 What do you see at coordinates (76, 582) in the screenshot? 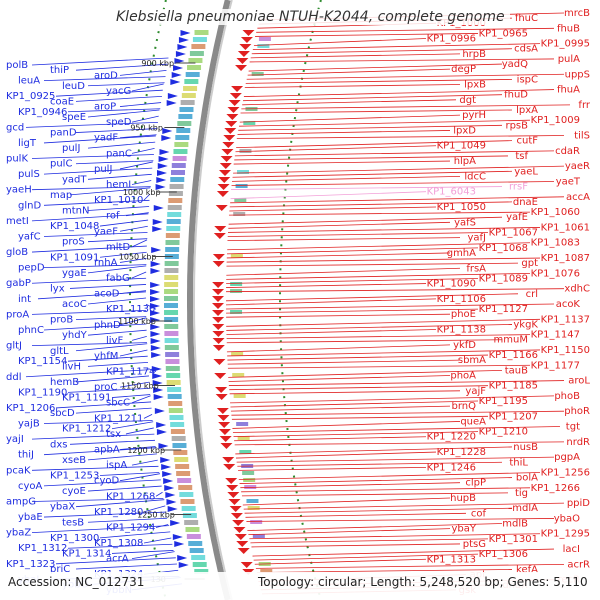
I see `accession-label: Accession: NC_012731` at bounding box center [76, 582].